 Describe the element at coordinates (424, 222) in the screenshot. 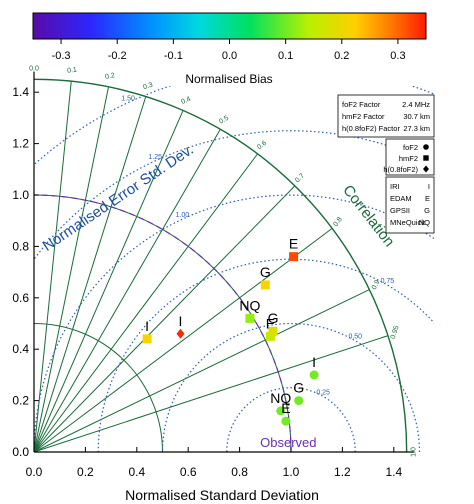

I see `model-legend-abbr-3: NQ` at that location.